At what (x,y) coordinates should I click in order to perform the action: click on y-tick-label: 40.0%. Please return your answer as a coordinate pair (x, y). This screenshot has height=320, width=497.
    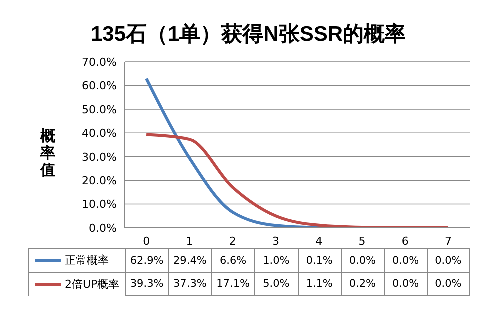
    Looking at the image, I should click on (99, 133).